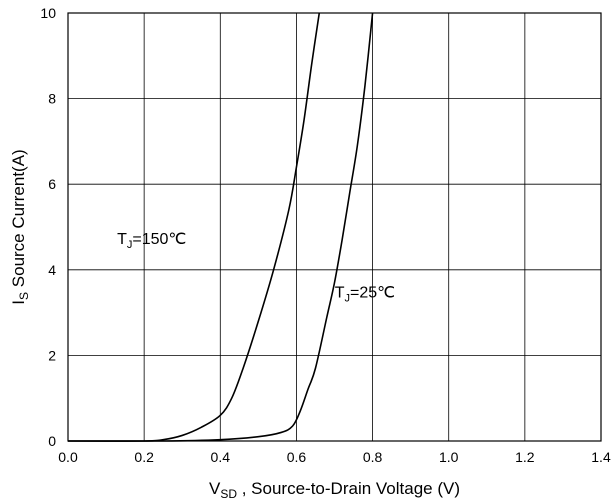  I want to click on x-axis-label: VSD , Source-to-Drain Voltage (V), so click(334, 490).